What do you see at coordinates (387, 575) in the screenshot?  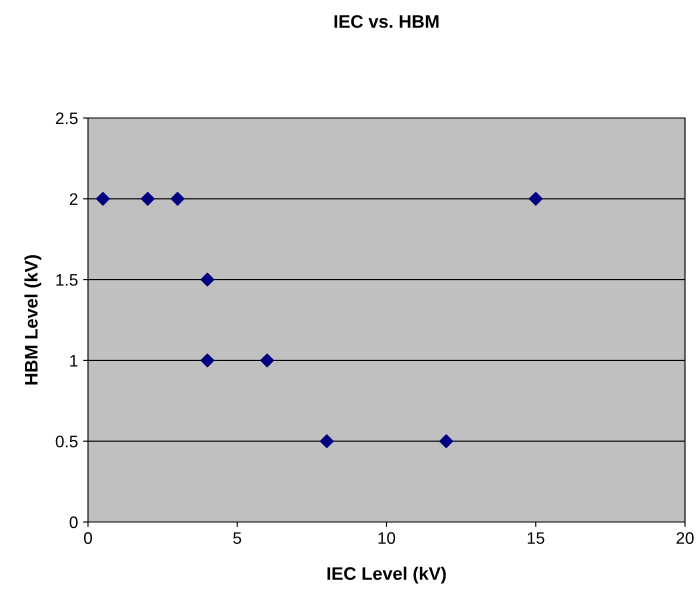 I see `x-axis-title: IEC Level (kV)` at bounding box center [387, 575].